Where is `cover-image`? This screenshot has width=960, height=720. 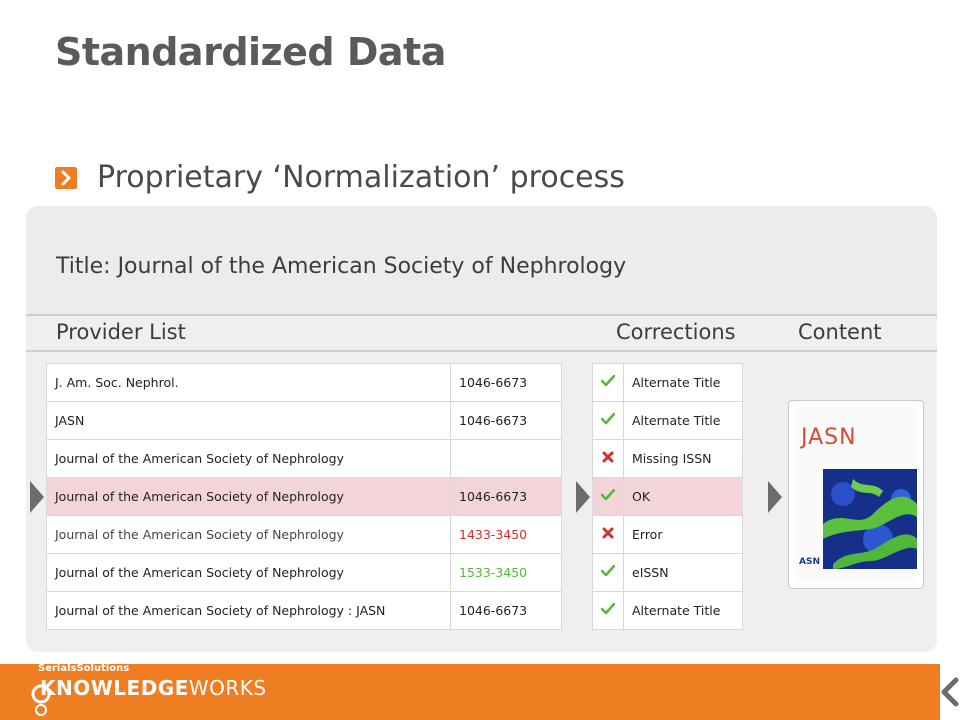
cover-image is located at coordinates (870, 519).